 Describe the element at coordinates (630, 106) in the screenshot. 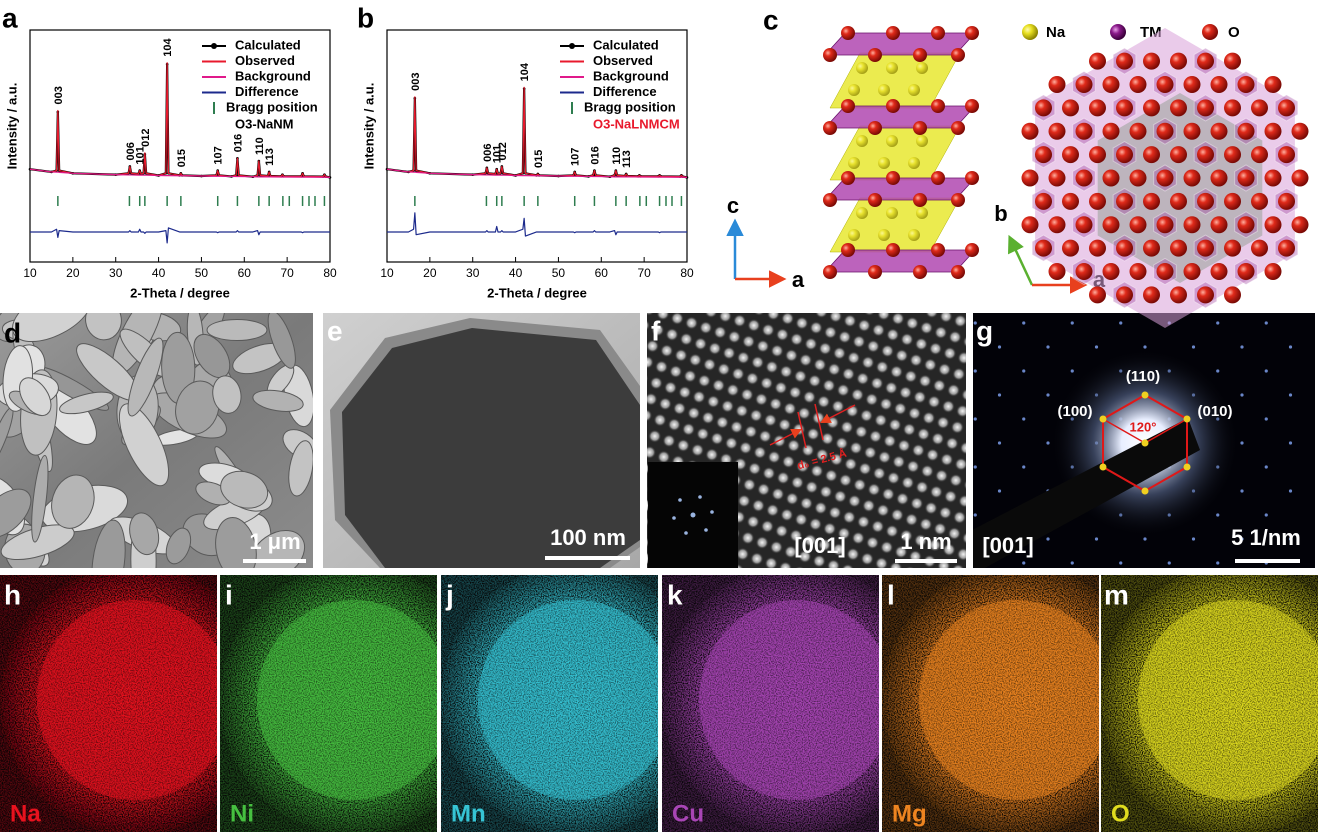

I see `legend-label: Bragg position` at that location.